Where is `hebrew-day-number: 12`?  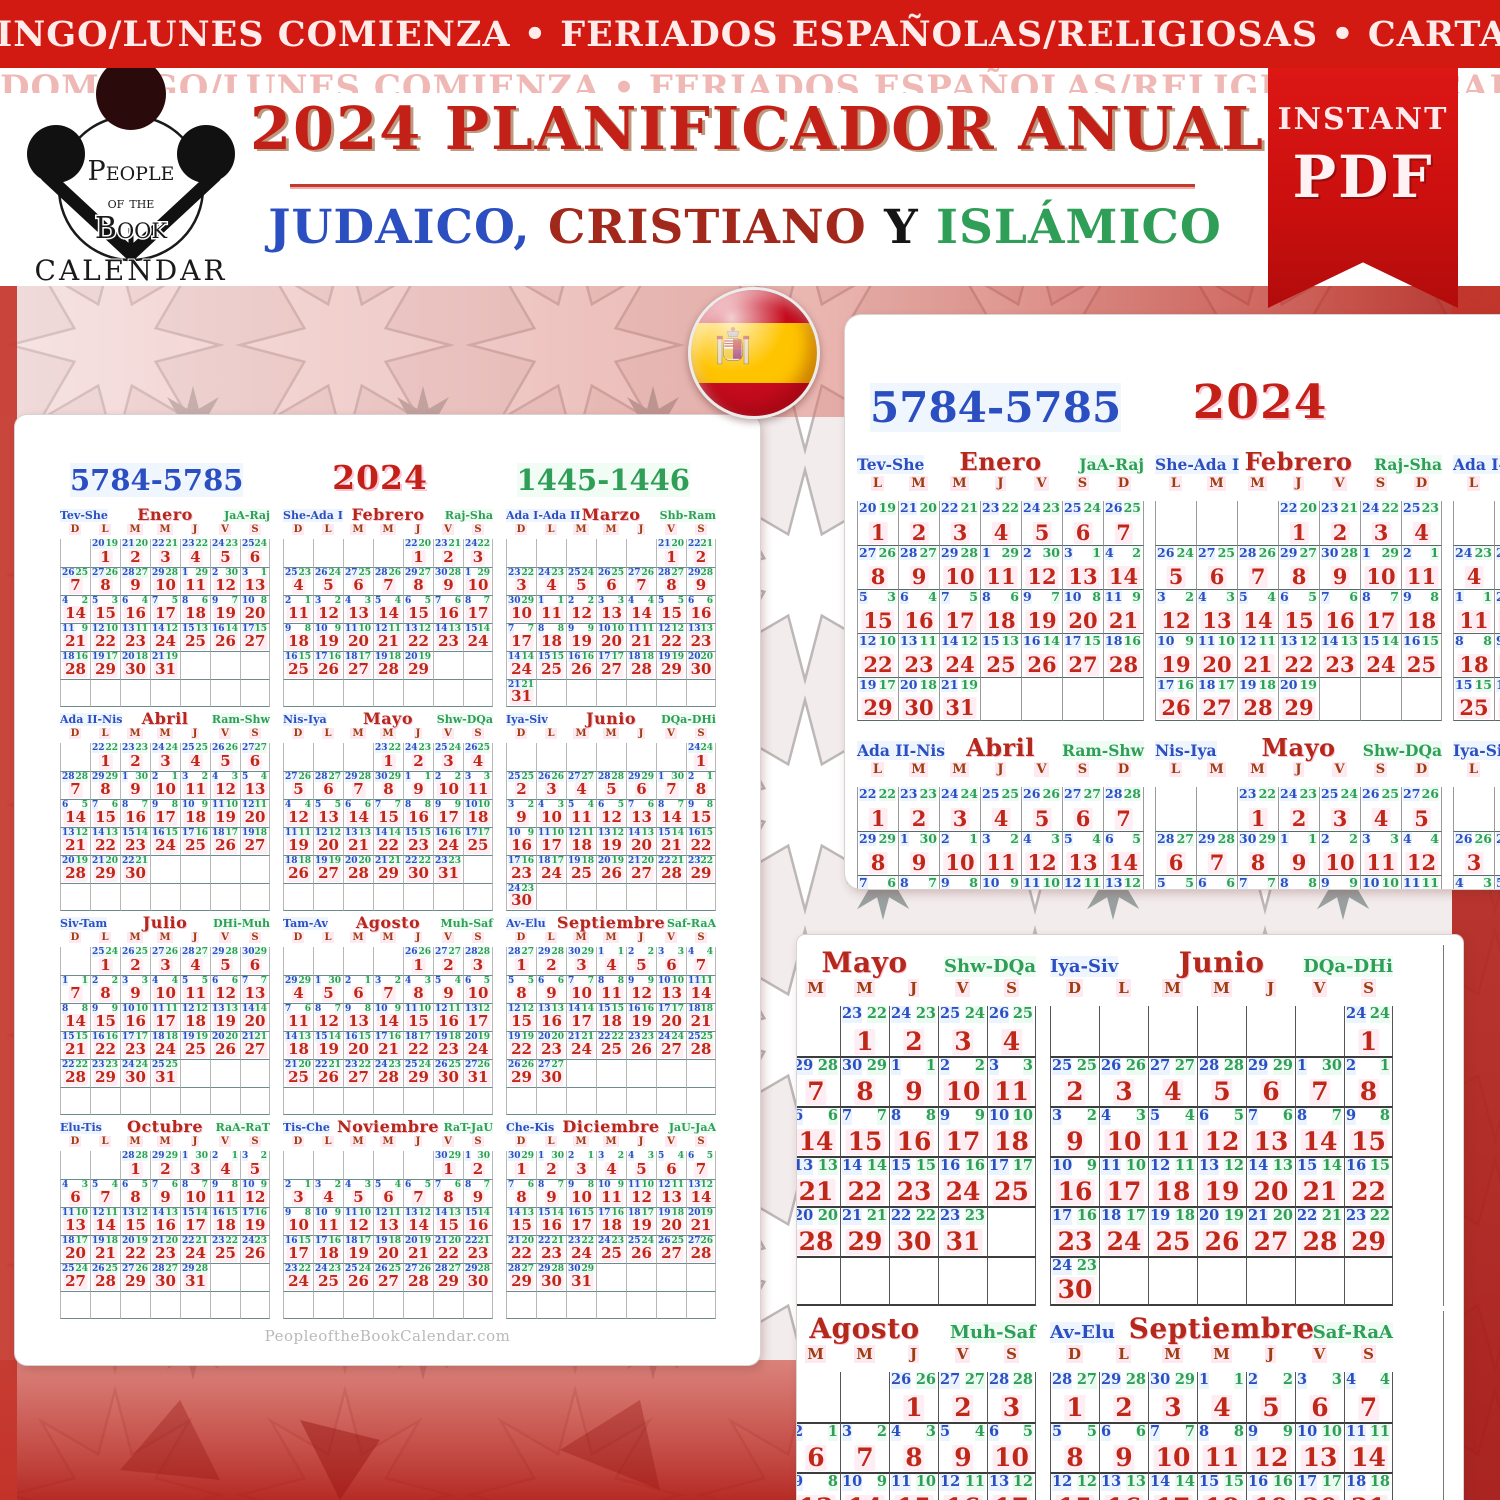 hebrew-day-number: 12 is located at coordinates (1160, 1166).